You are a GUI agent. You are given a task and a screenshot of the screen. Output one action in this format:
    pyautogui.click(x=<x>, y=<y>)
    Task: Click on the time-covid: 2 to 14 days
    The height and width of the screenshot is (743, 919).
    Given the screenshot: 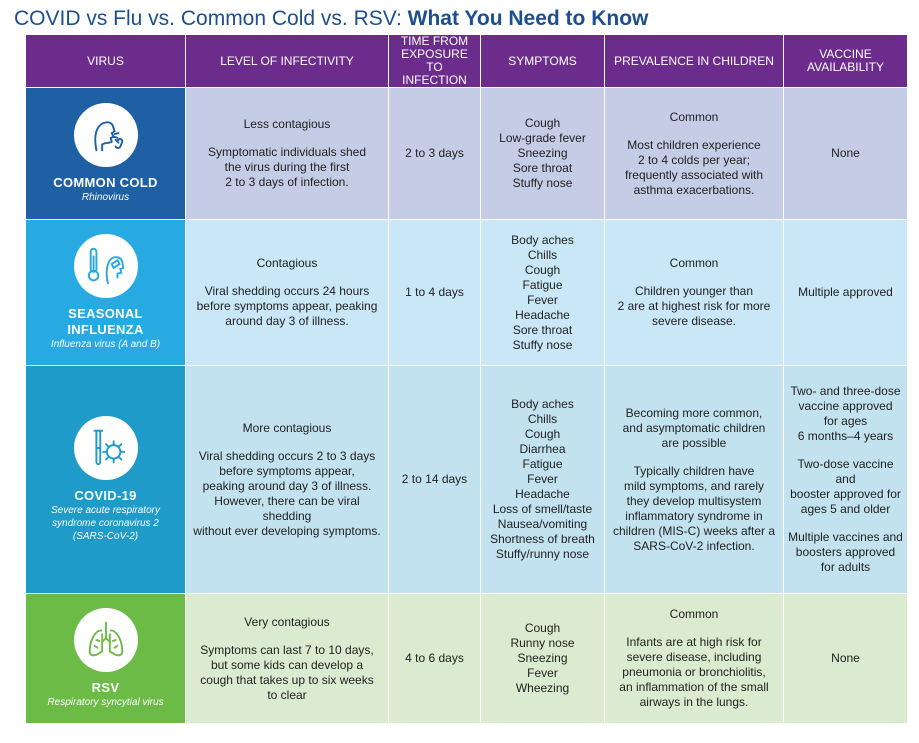 What is the action you would take?
    pyautogui.click(x=434, y=479)
    